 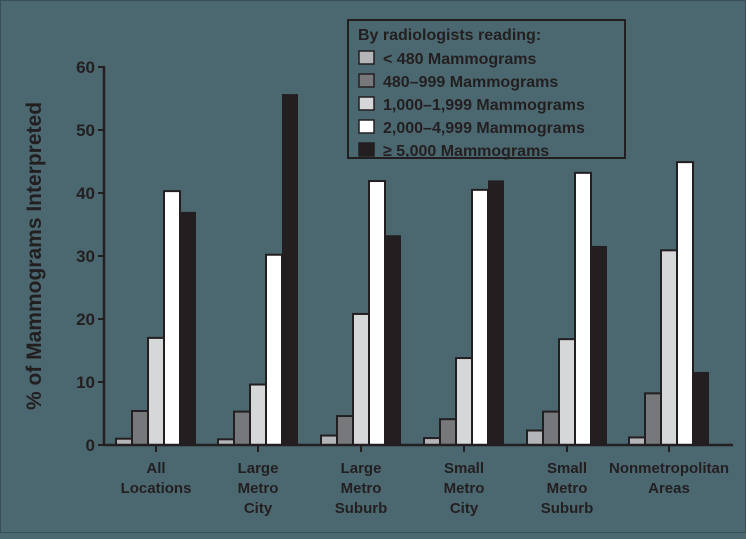 I want to click on y-tick-label: 0, so click(x=90, y=445).